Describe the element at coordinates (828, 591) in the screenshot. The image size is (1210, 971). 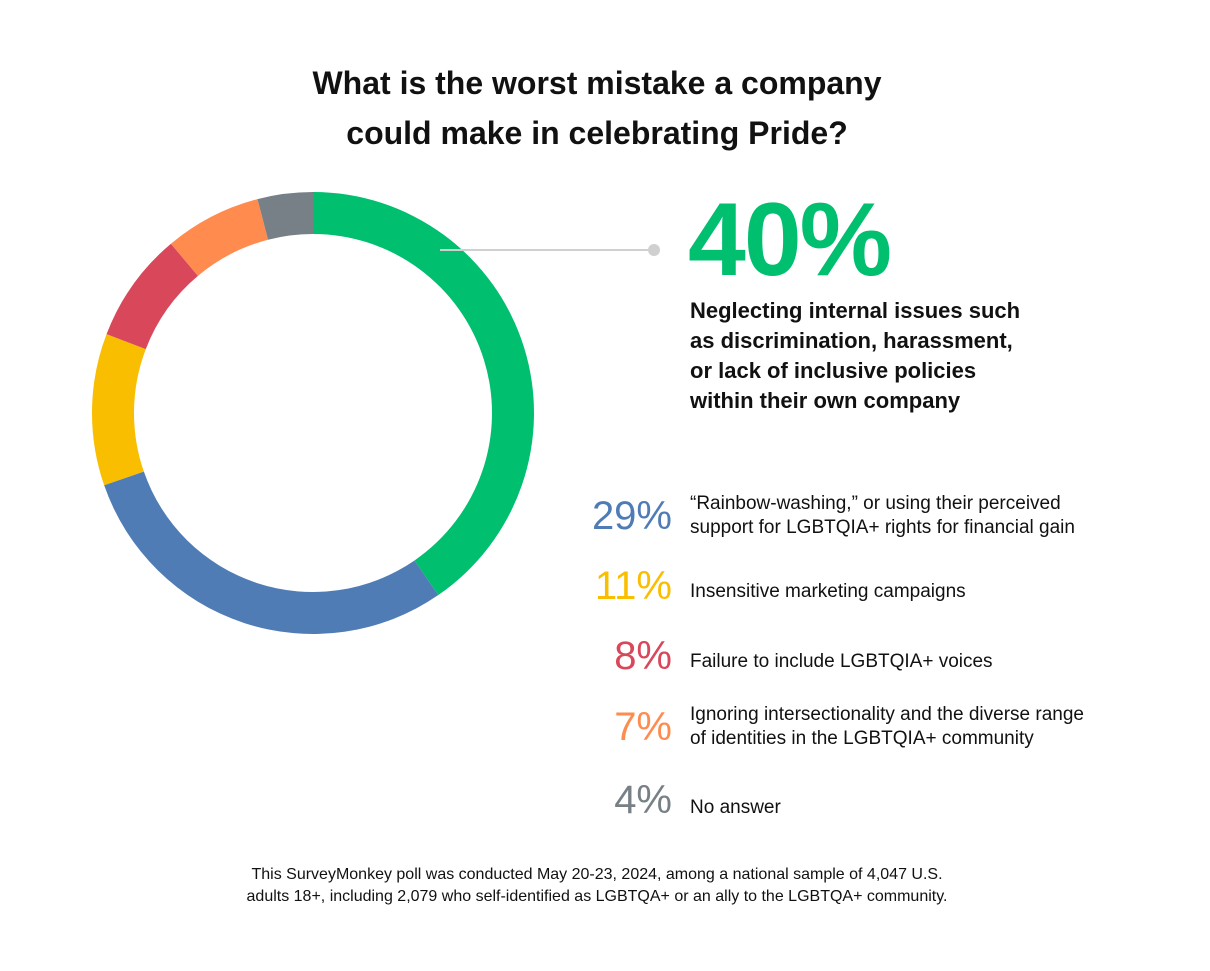
I see `legend-label-line: Insensitive marketing campaigns` at that location.